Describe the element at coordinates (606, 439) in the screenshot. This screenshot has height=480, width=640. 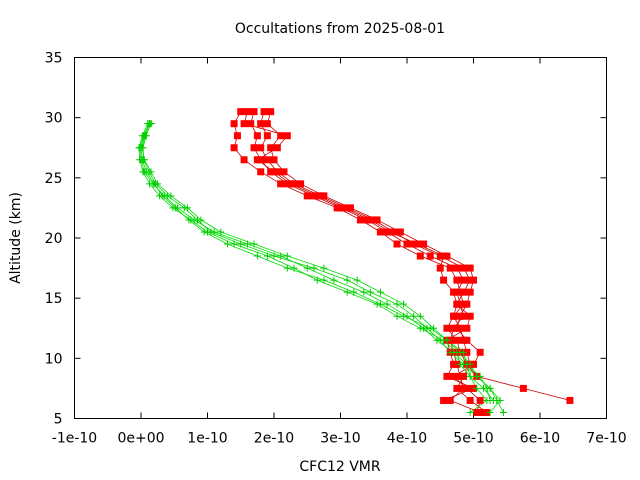
I see `x-tick-label: 7e-10` at that location.